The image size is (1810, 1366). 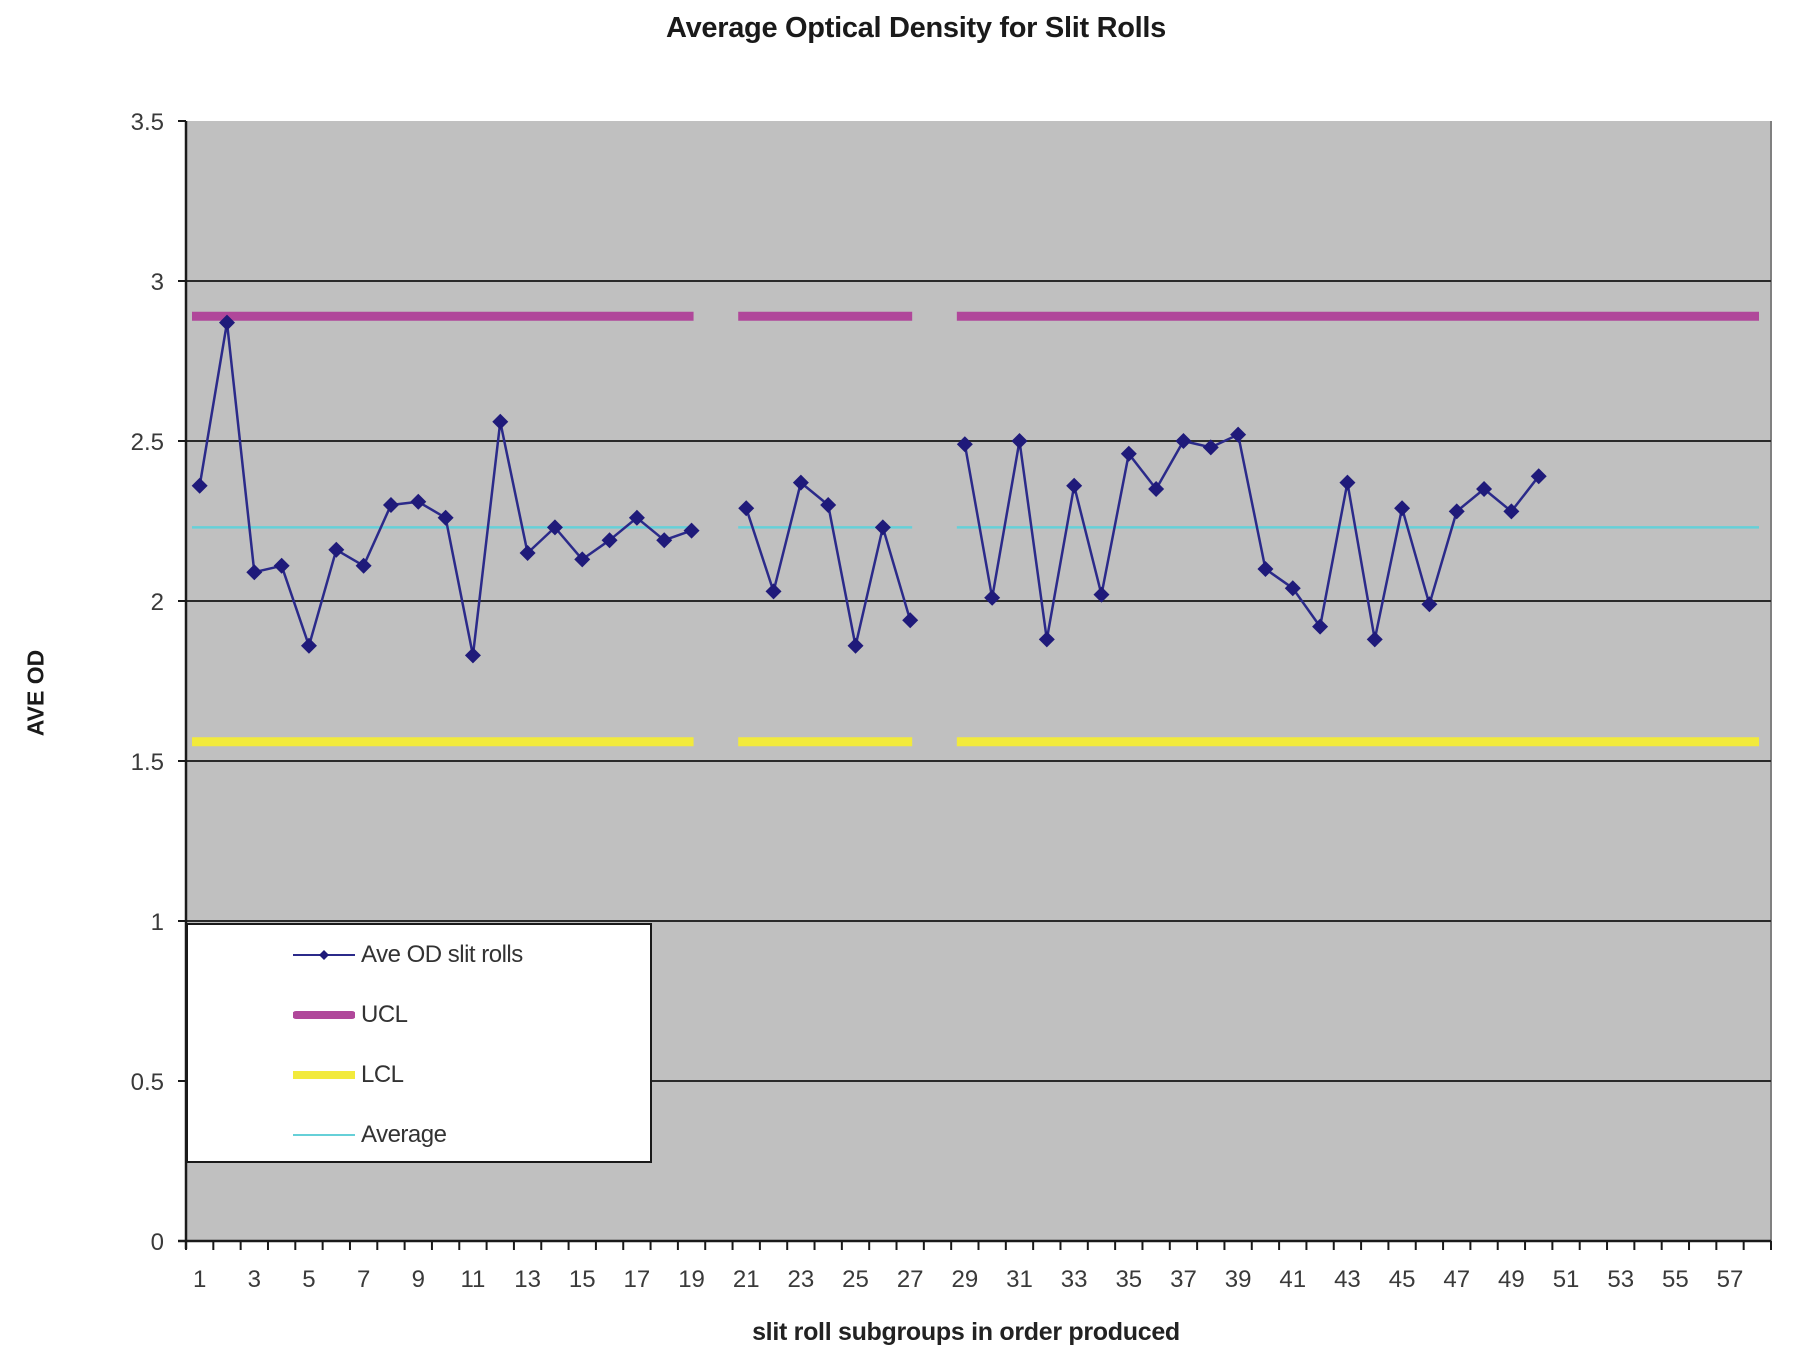 What do you see at coordinates (582, 1279) in the screenshot?
I see `x-tick-label: 15` at bounding box center [582, 1279].